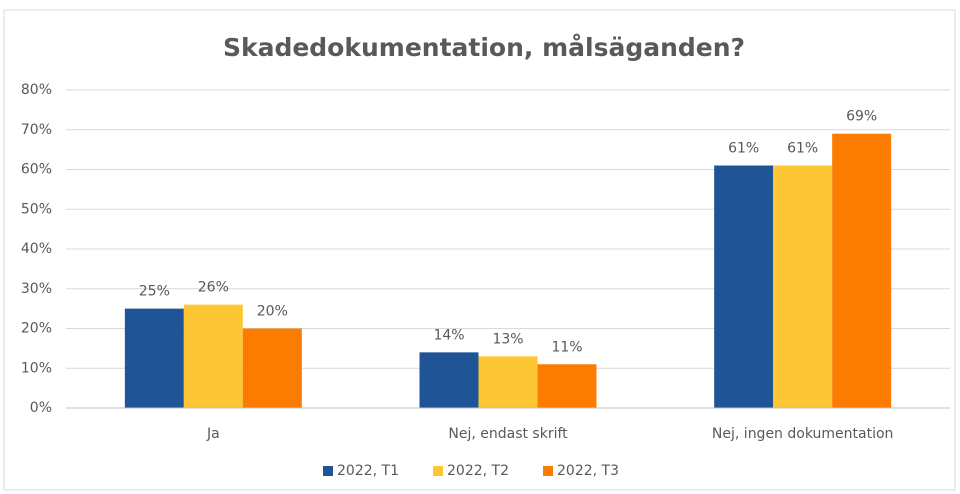 This screenshot has width=960, height=494. I want to click on y-tick-label: 0%, so click(41, 408).